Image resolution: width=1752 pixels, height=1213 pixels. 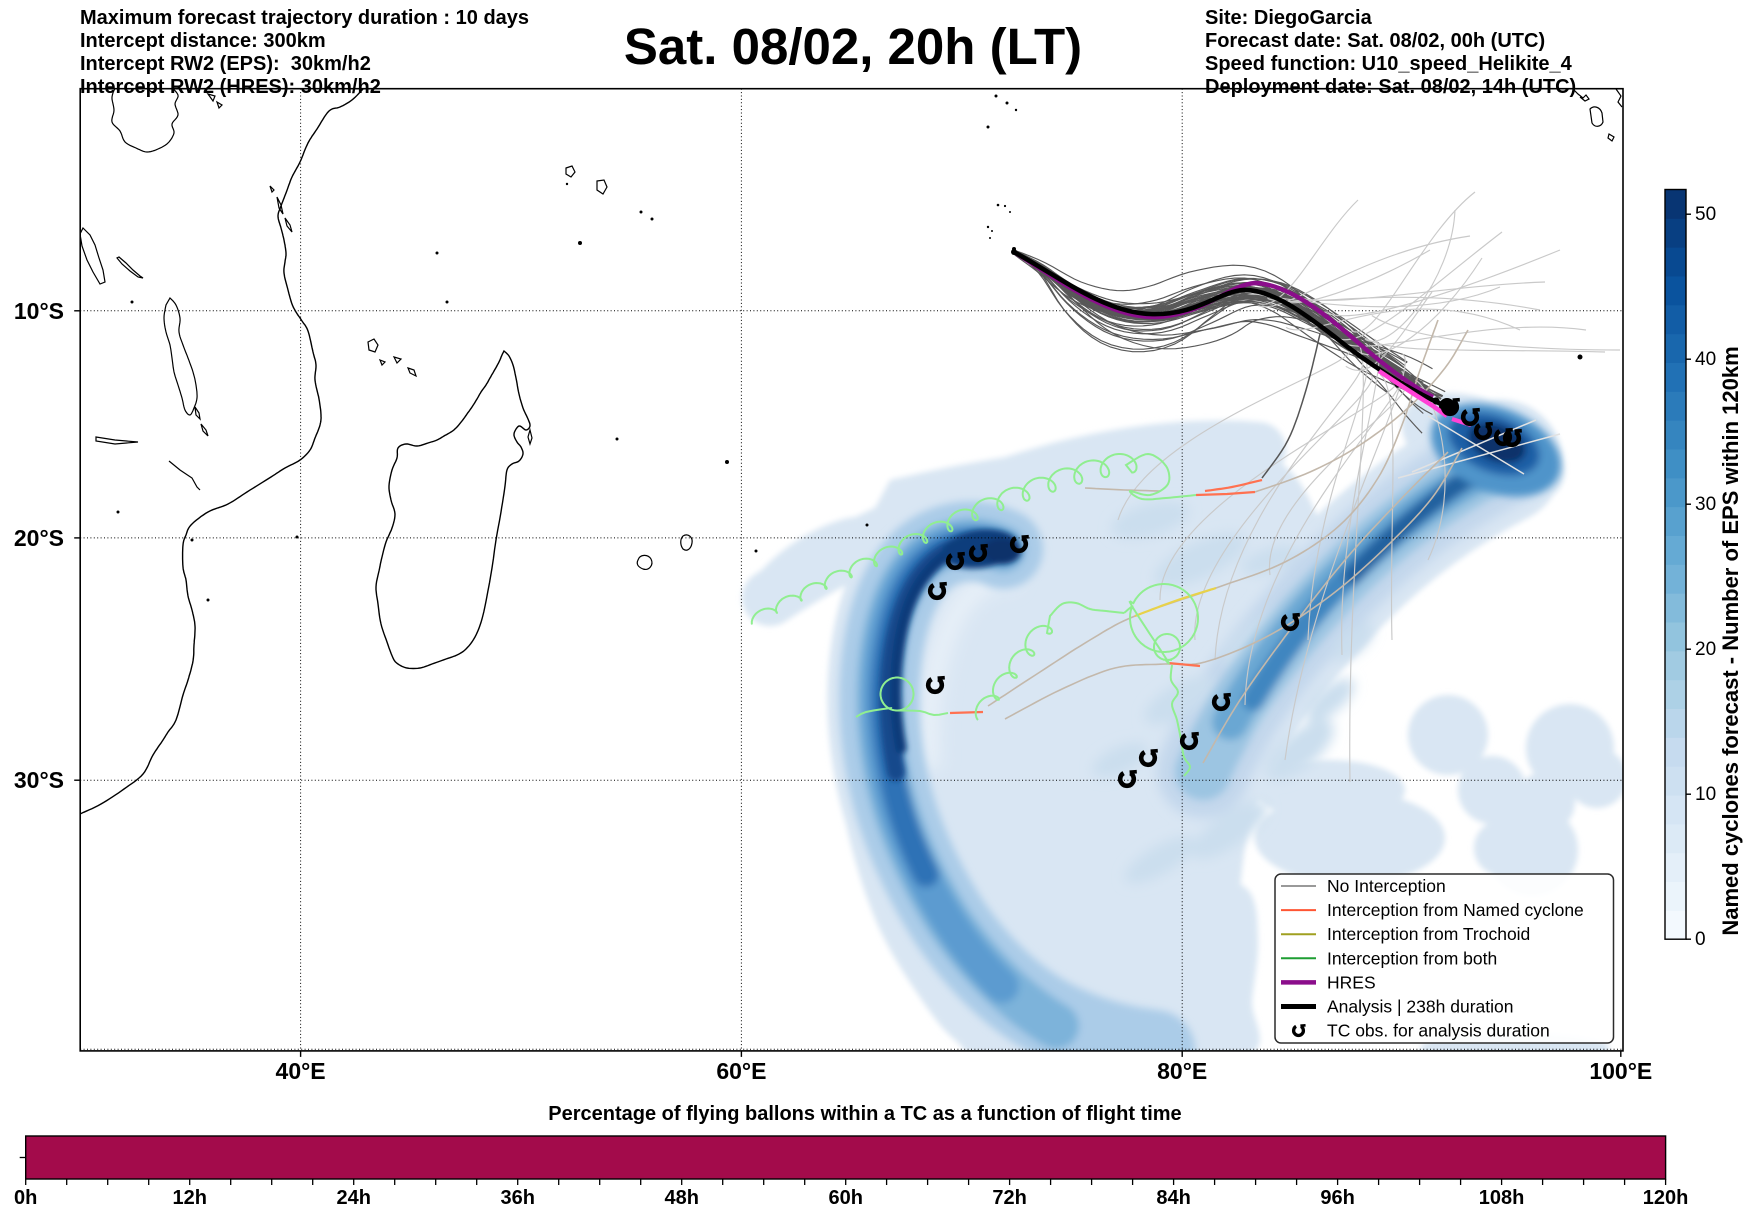 I want to click on svg-text: 100°E, so click(x=1620, y=1071).